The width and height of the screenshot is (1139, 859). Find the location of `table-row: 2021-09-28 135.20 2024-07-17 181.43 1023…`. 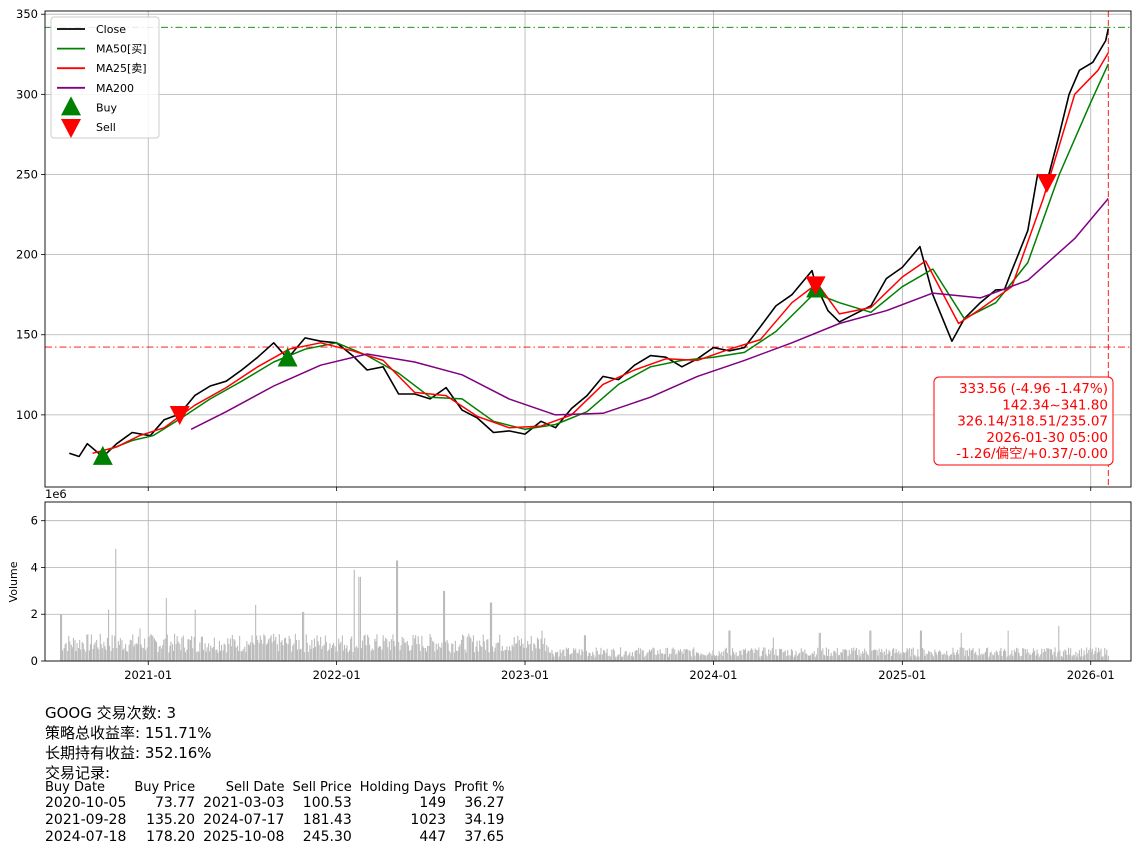

table-row: 2021-09-28 135.20 2024-07-17 181.43 1023… is located at coordinates (276, 820).